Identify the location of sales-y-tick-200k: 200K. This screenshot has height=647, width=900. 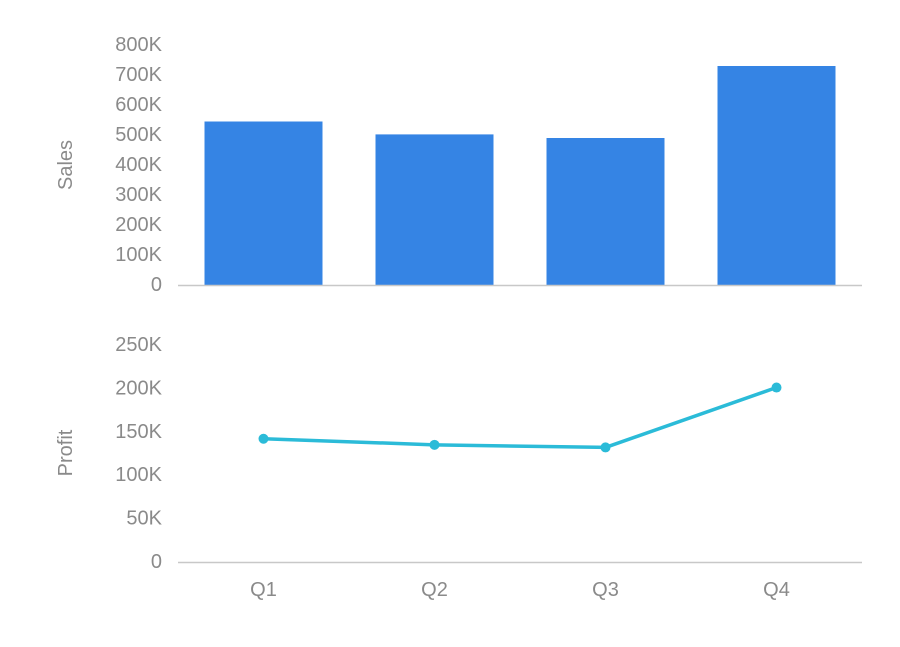
(138, 225).